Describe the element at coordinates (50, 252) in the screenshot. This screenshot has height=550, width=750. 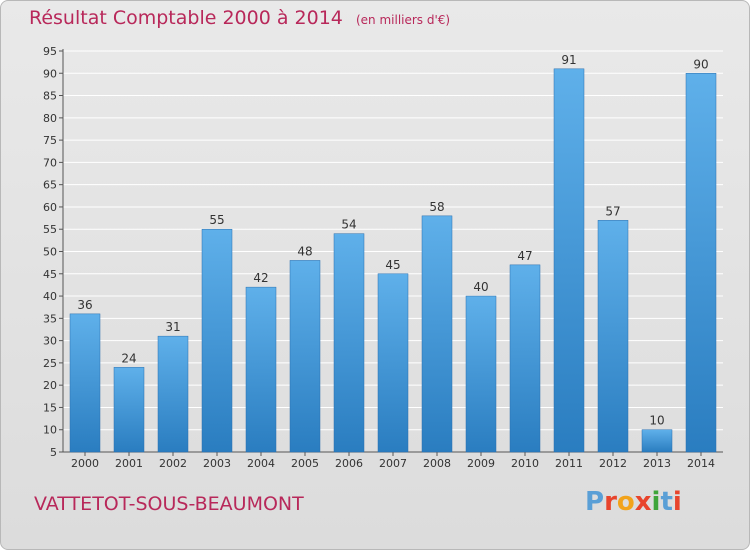
I see `y-tick-label: 50` at that location.